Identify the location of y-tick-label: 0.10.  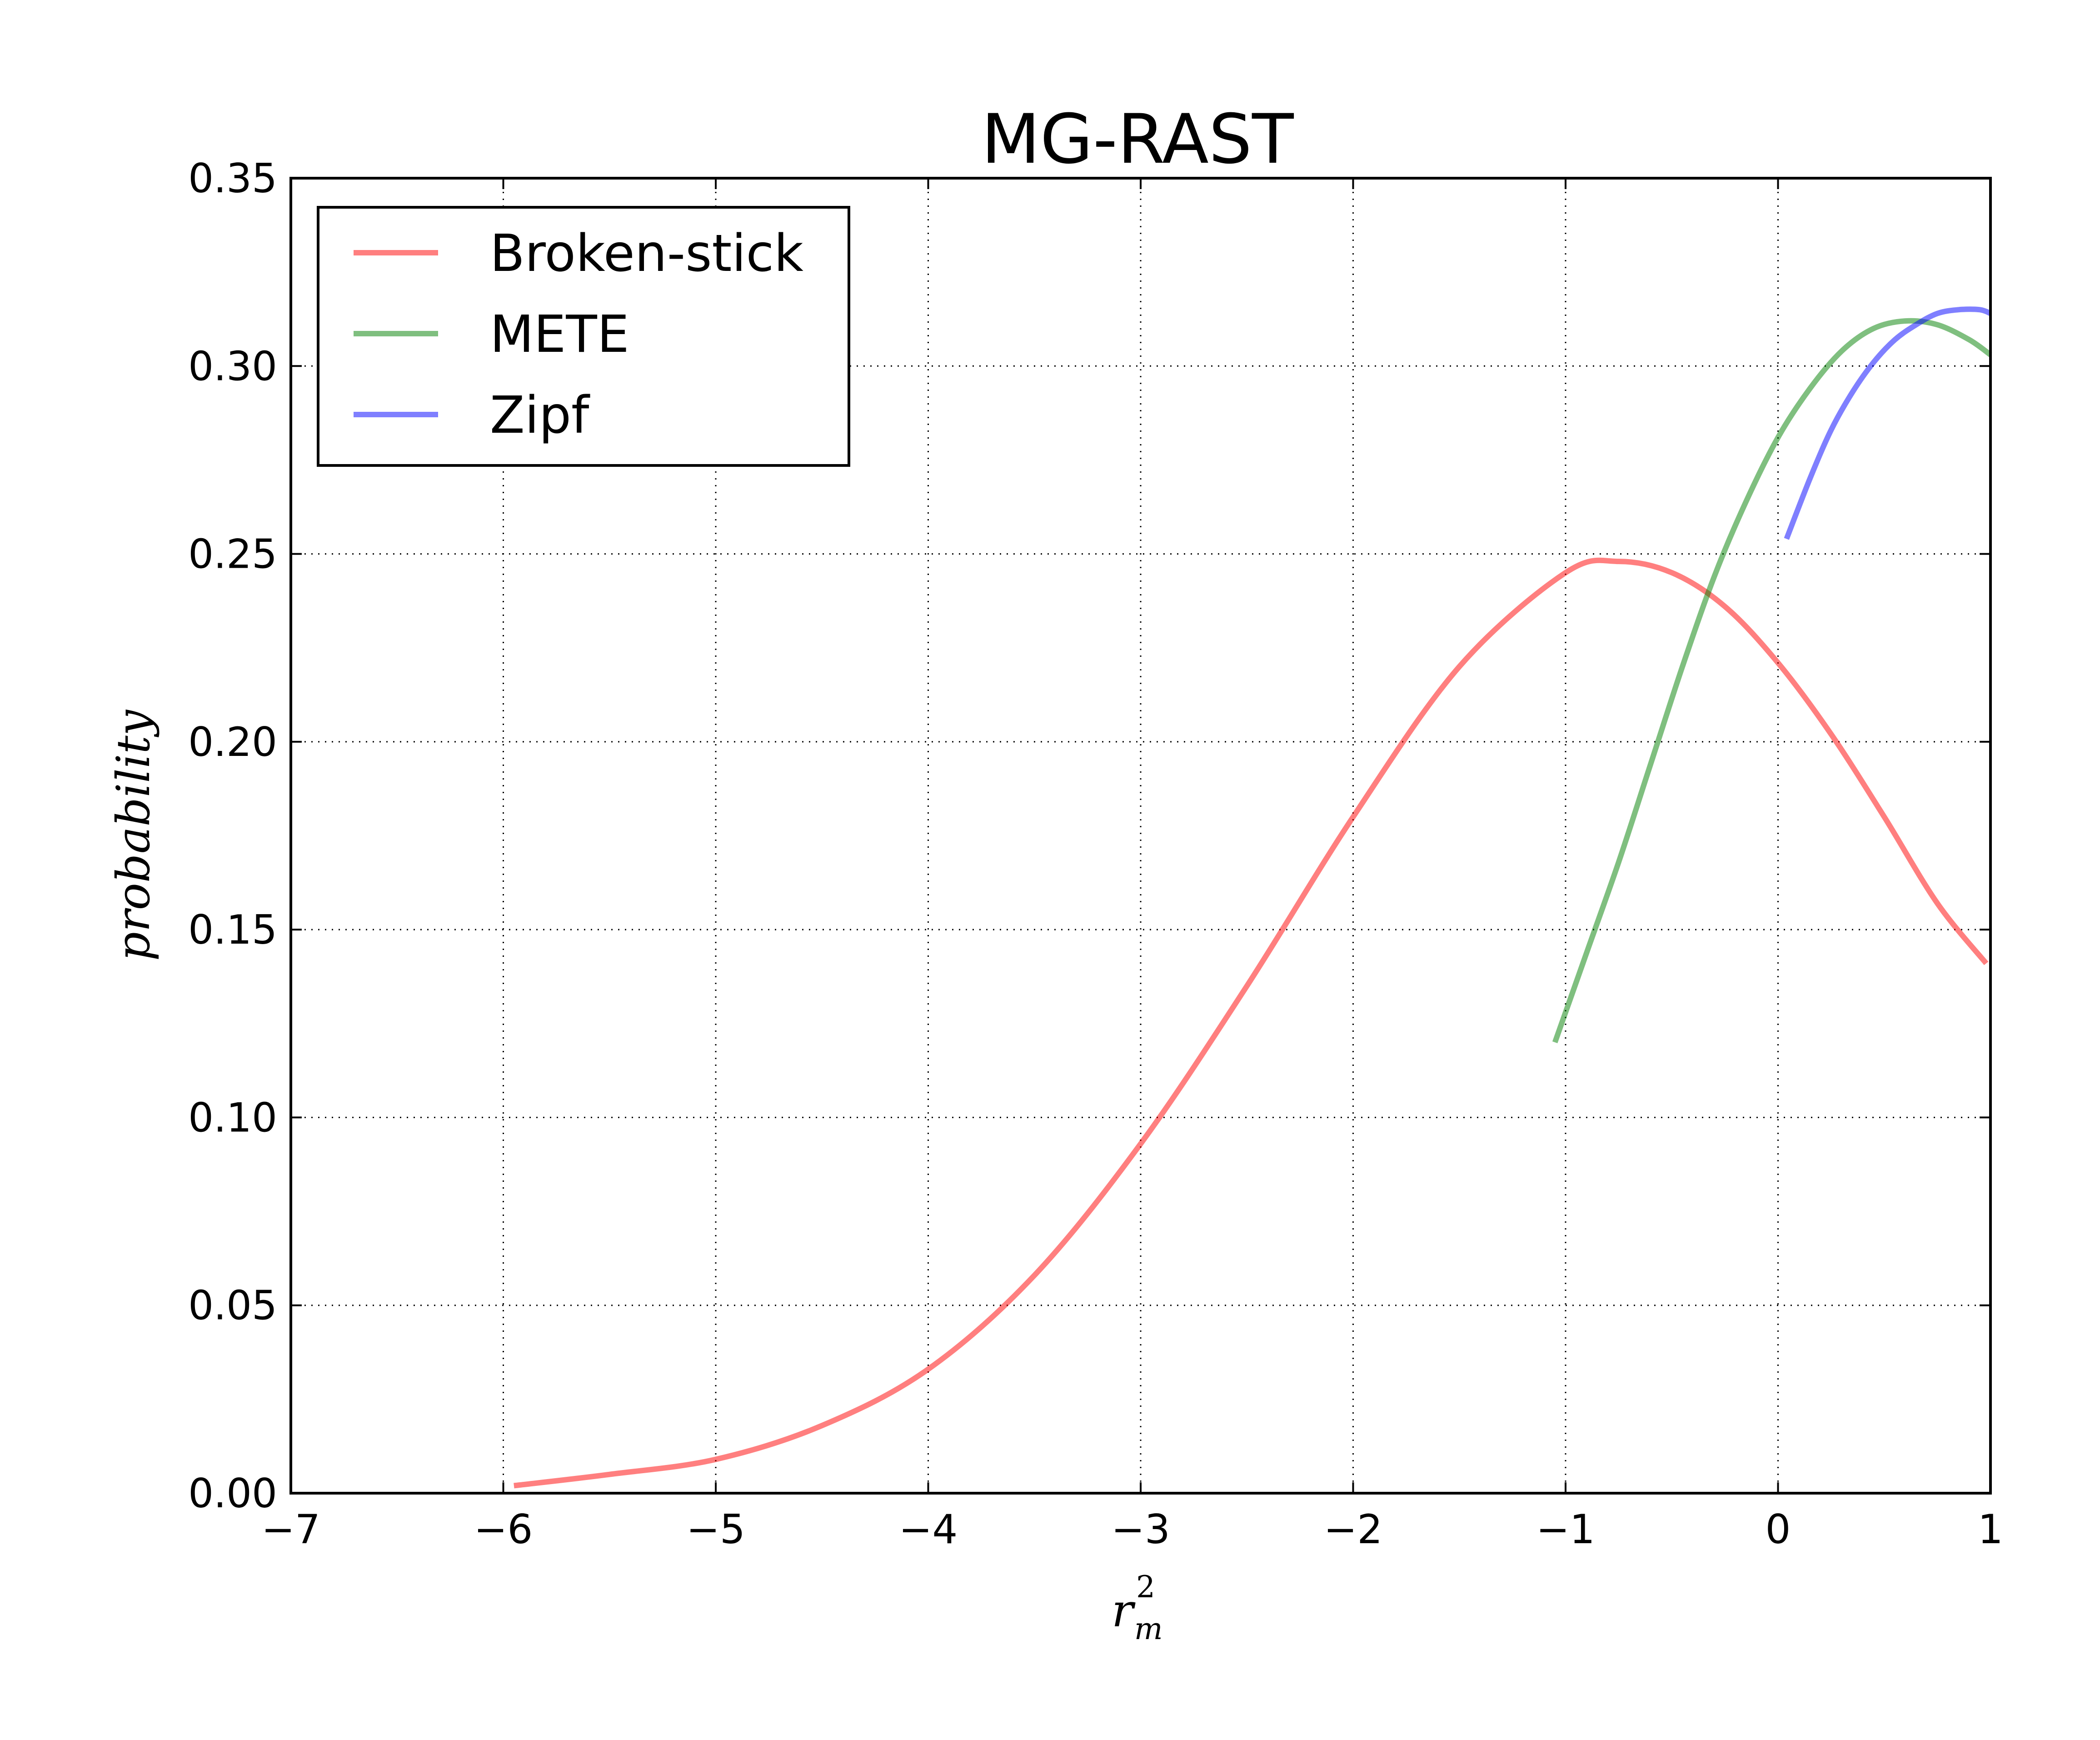
(232, 1117).